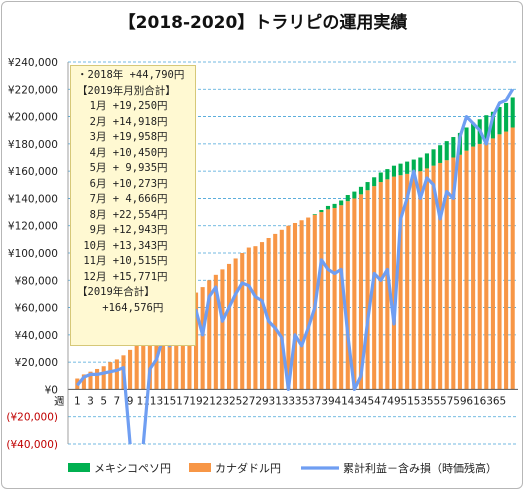  What do you see at coordinates (459, 401) in the screenshot?
I see `x-tick-label: 59` at bounding box center [459, 401].